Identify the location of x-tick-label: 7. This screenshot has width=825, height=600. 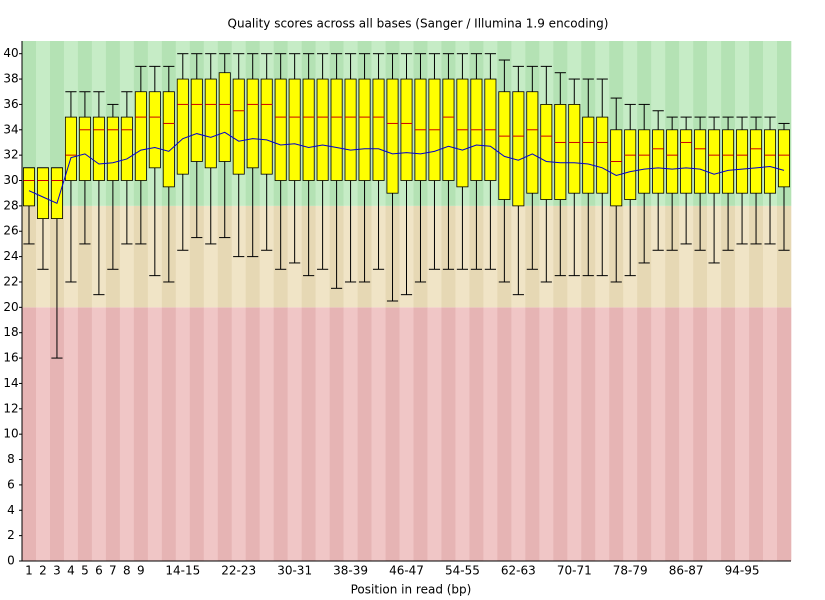
(113, 571).